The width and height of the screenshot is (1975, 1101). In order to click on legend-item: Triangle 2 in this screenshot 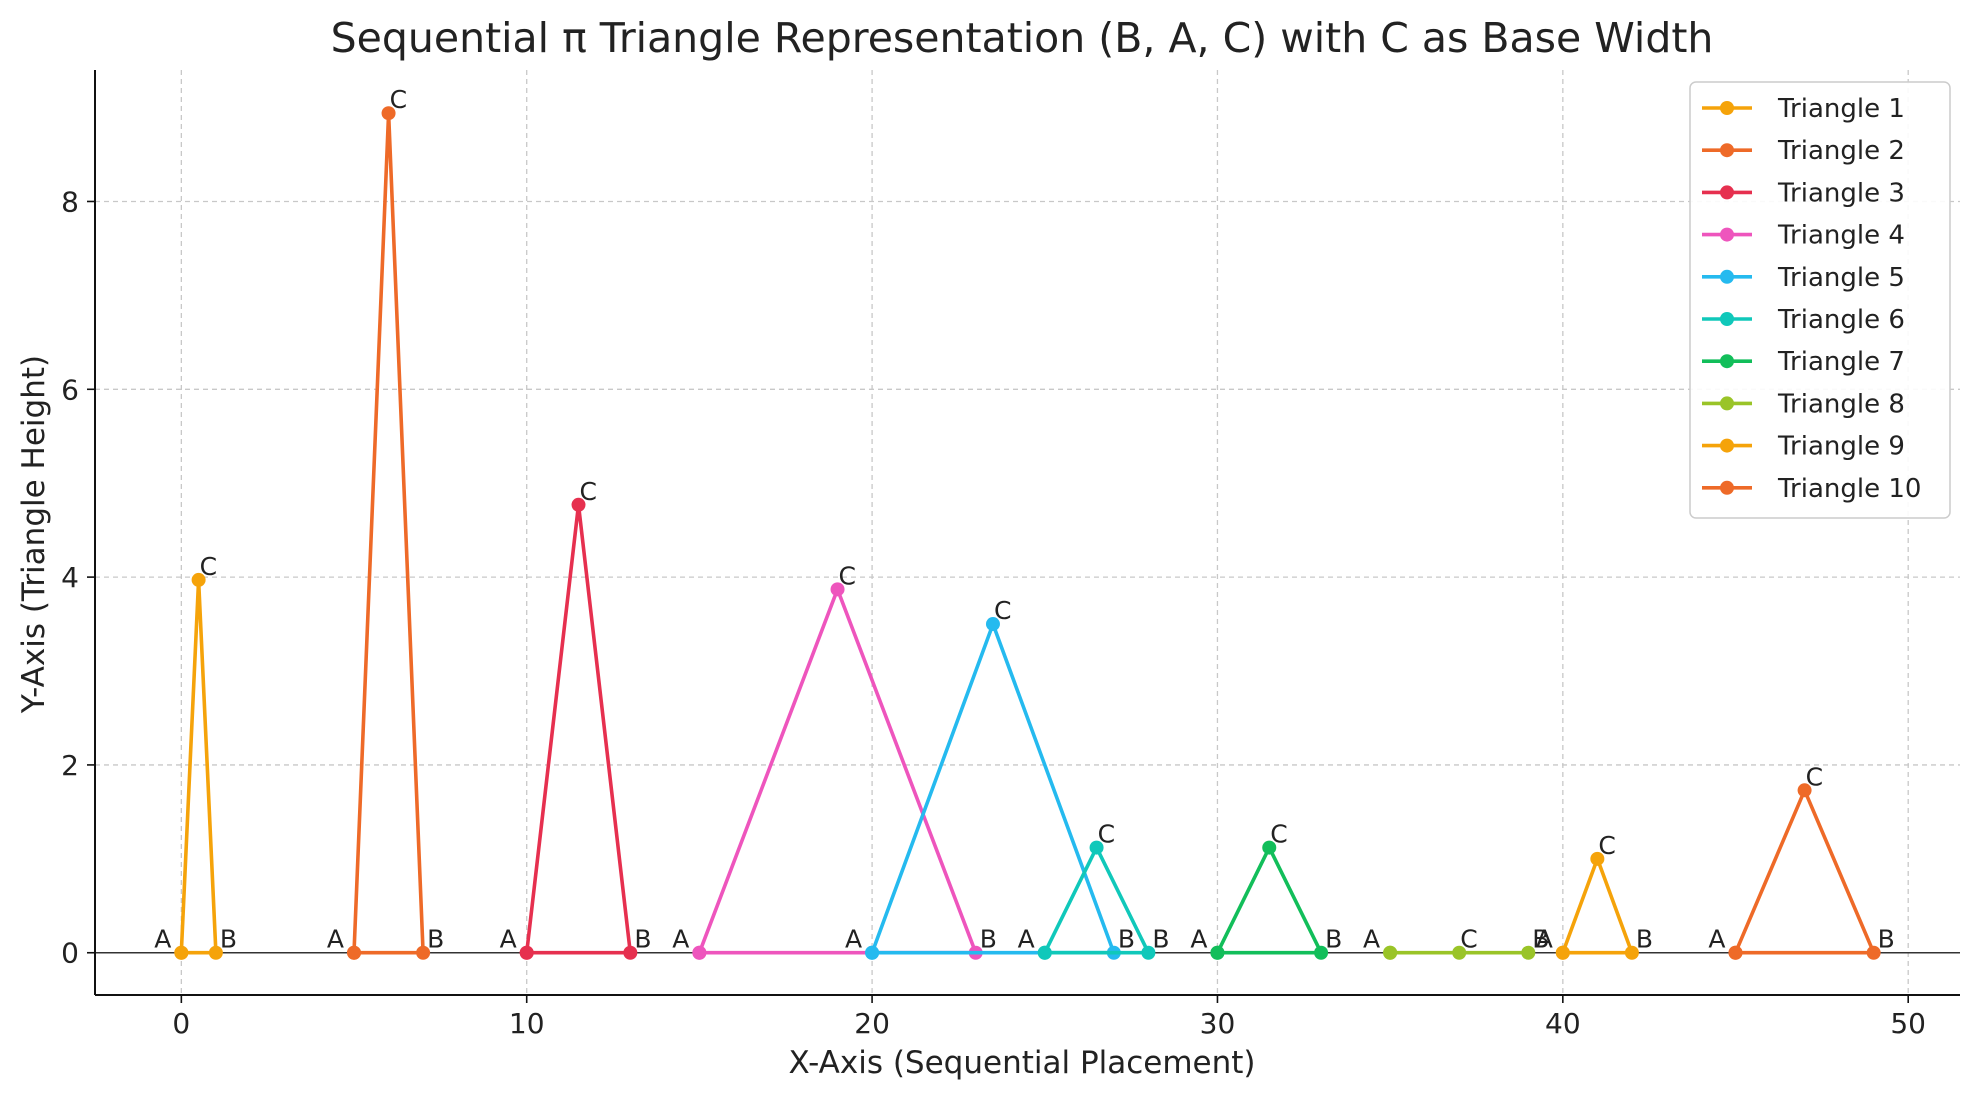, I will do `click(1803, 151)`.